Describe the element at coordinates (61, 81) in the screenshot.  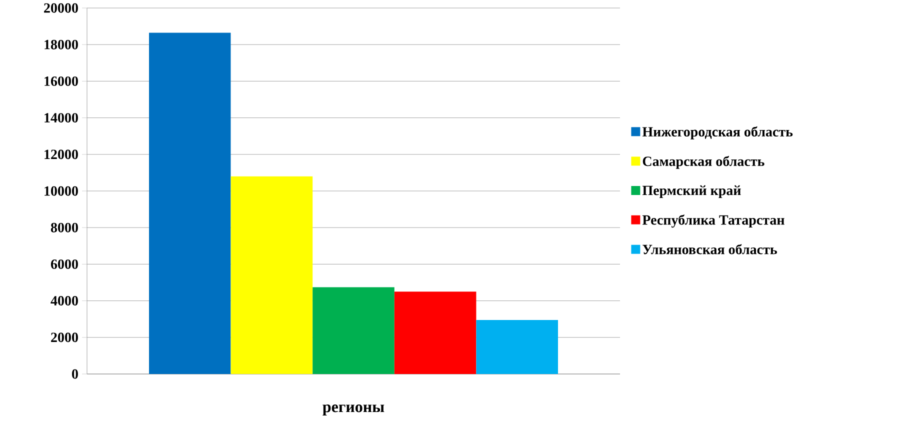
I see `y-tick-label: 16000` at that location.